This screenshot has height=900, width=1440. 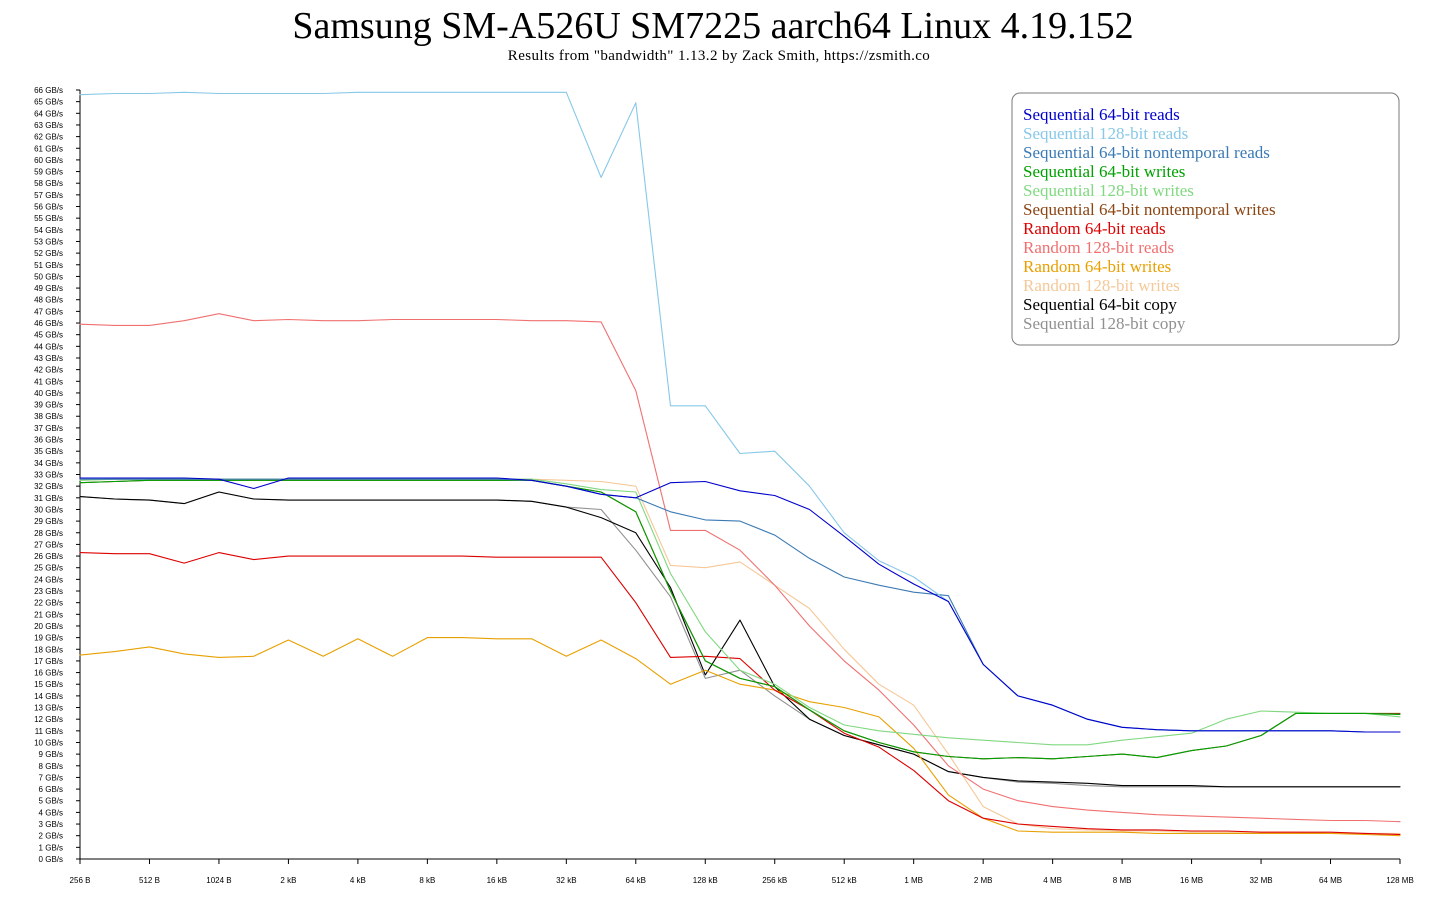 I want to click on y-tick-label: 9 GB/s, so click(x=51, y=754).